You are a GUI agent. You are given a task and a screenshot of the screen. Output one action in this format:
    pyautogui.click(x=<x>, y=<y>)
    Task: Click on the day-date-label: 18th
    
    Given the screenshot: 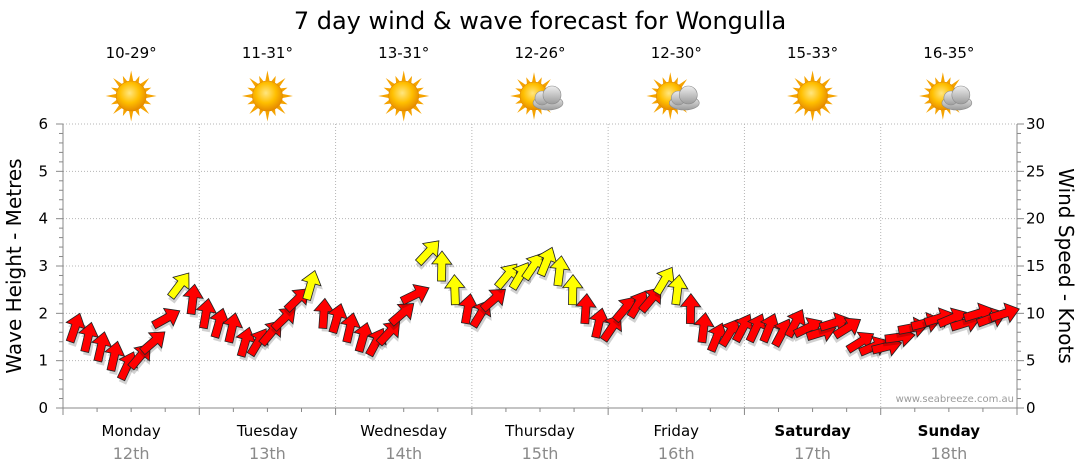 What is the action you would take?
    pyautogui.click(x=948, y=453)
    